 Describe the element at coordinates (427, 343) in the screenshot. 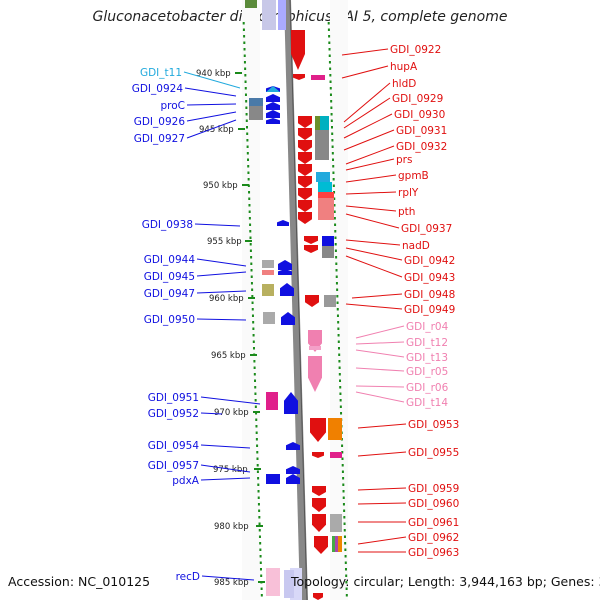

I see `gene-label-GDI_t12: GDI_t12` at that location.